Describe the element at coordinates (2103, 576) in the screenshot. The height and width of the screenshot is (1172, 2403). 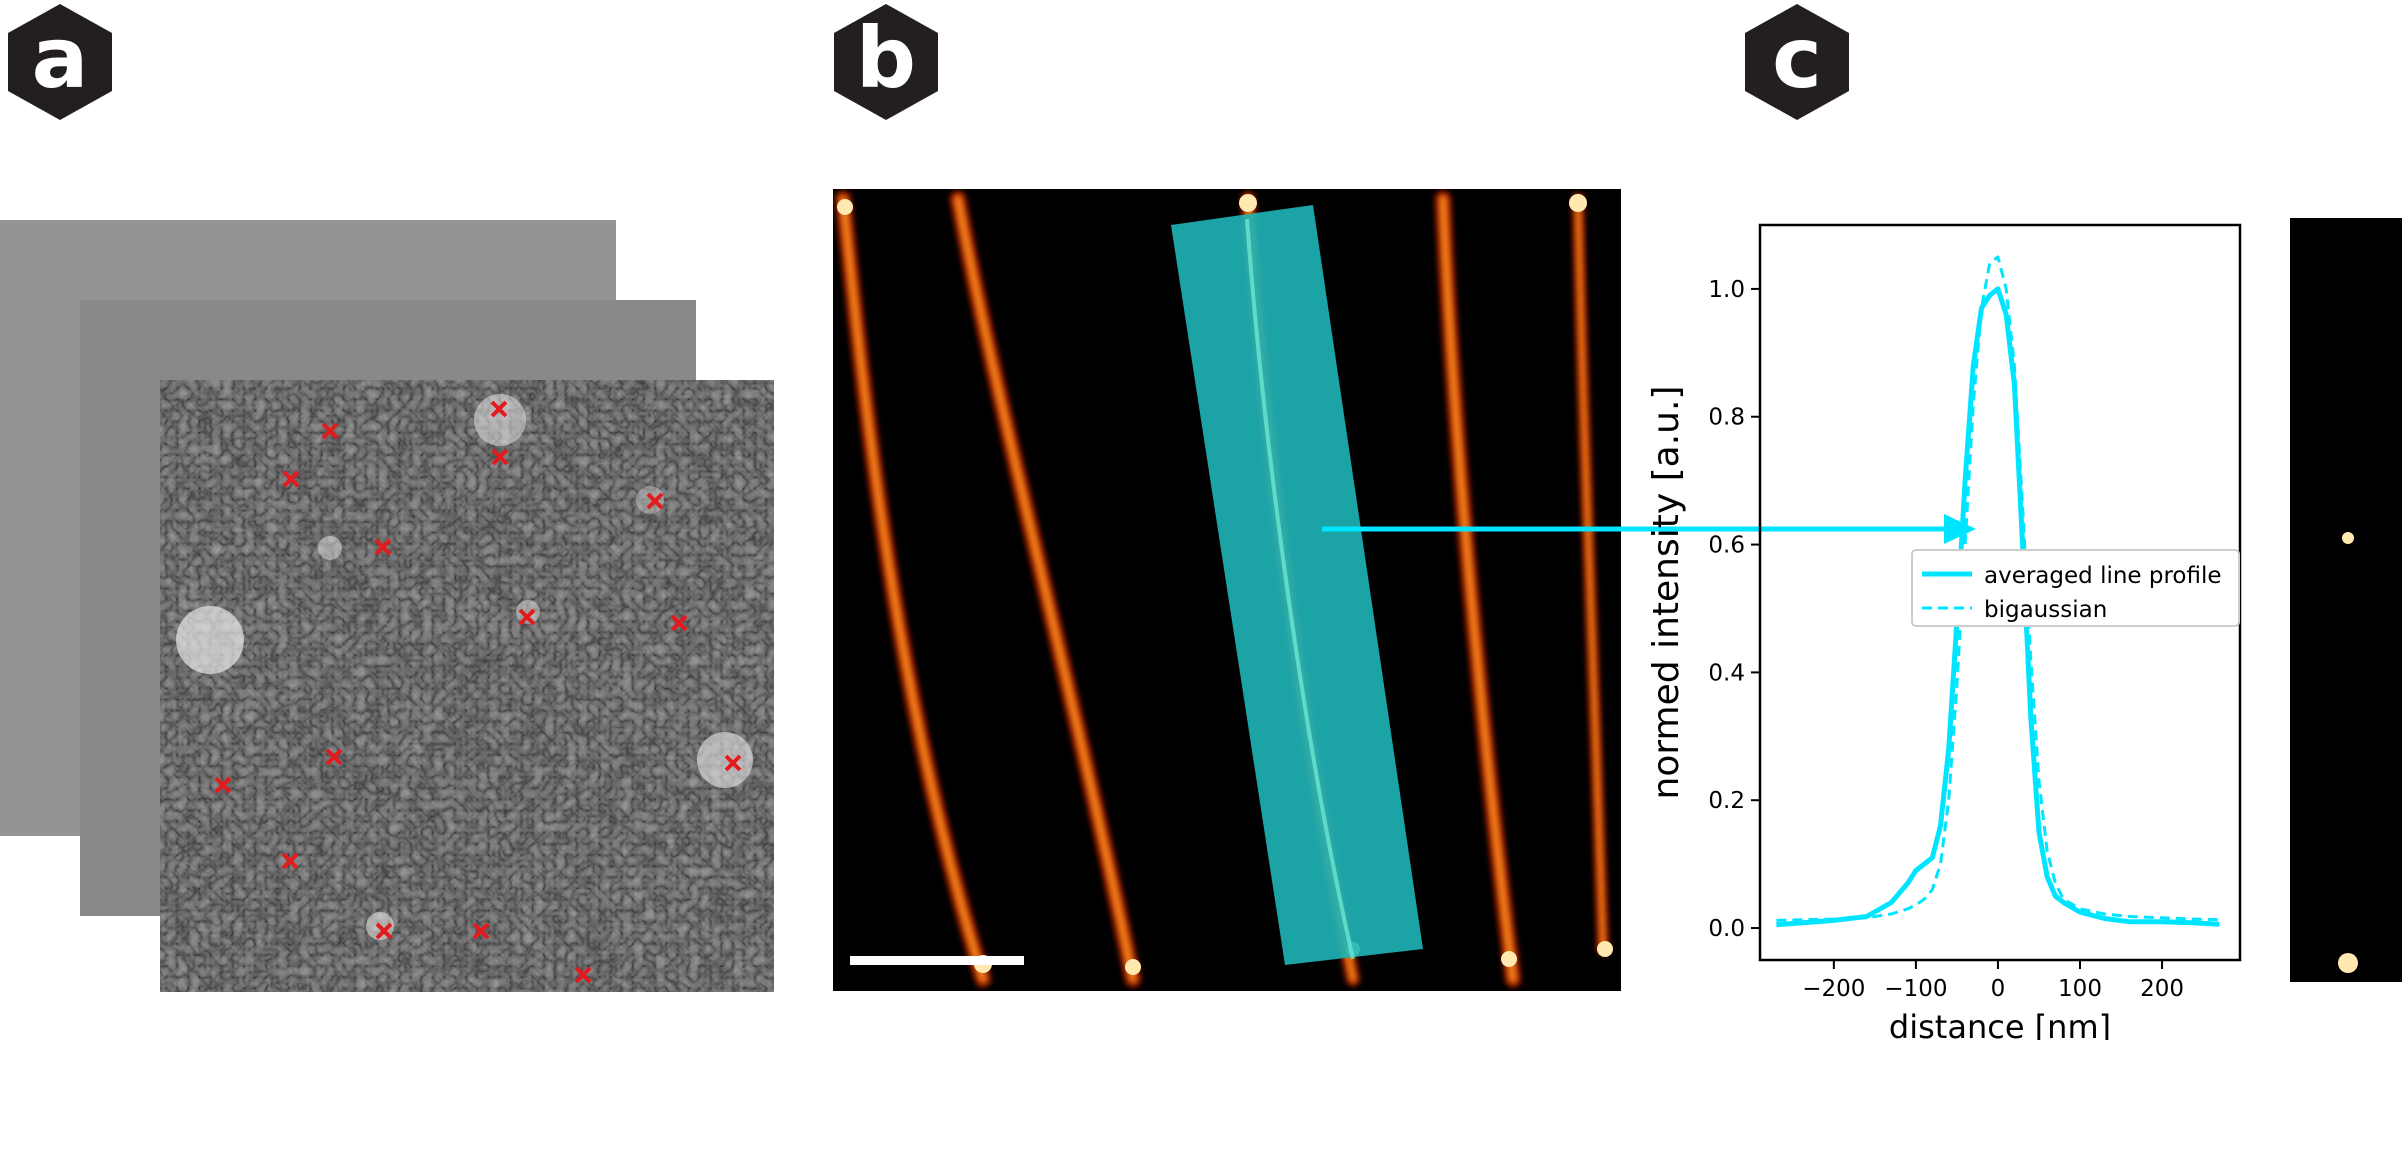
I see `legend-label-series-1: averaged line profile` at that location.